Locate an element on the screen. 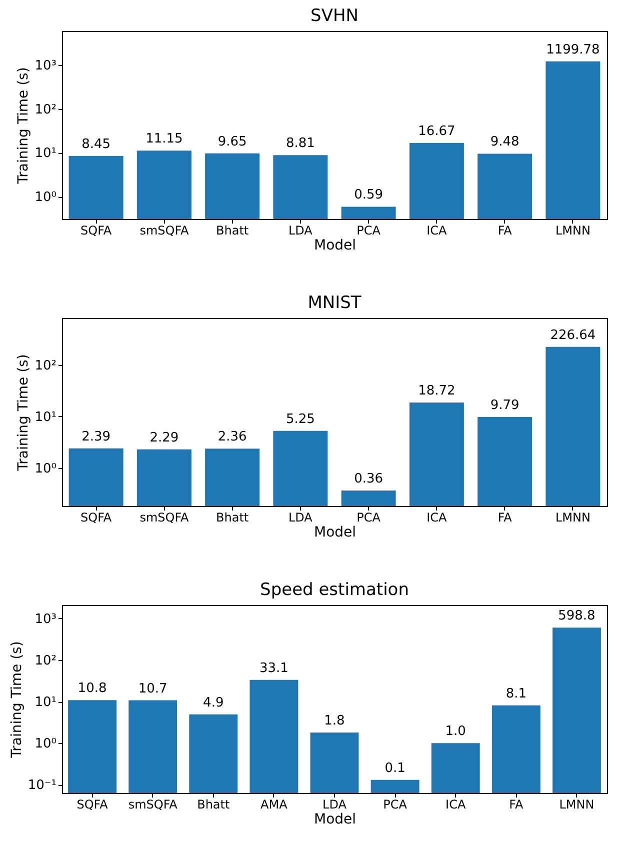  data-label: 4.9 is located at coordinates (213, 702).